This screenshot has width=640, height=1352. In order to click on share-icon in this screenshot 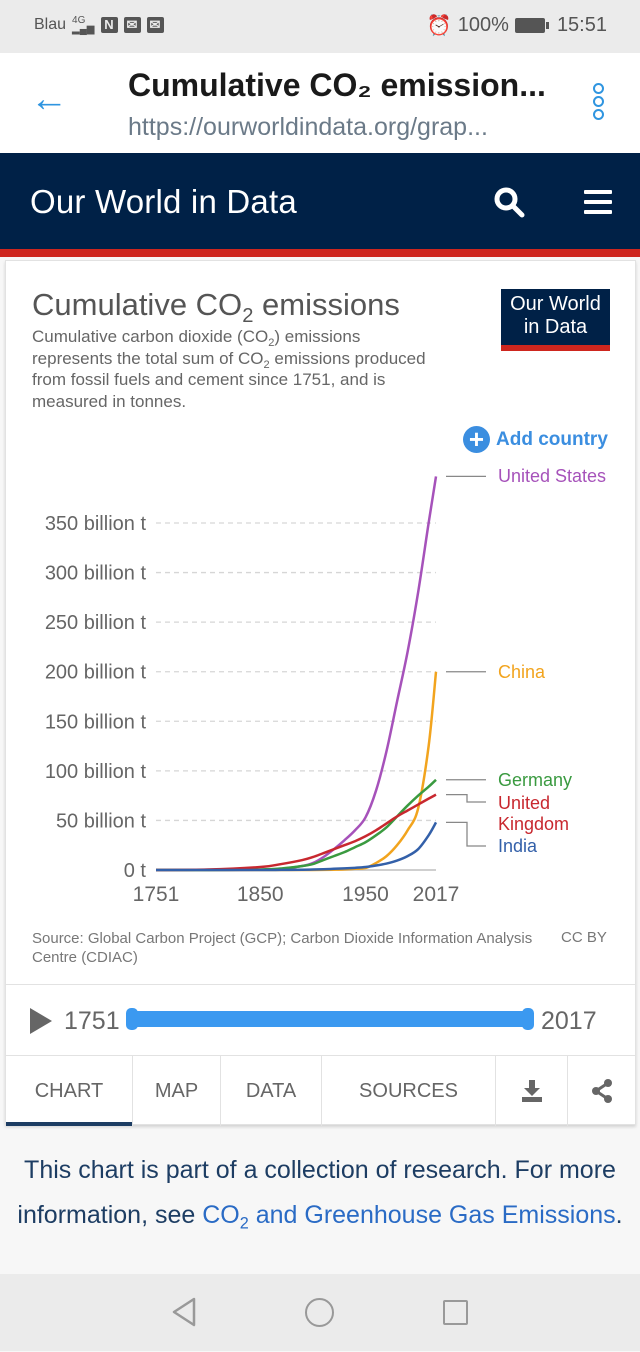, I will do `click(601, 1091)`.